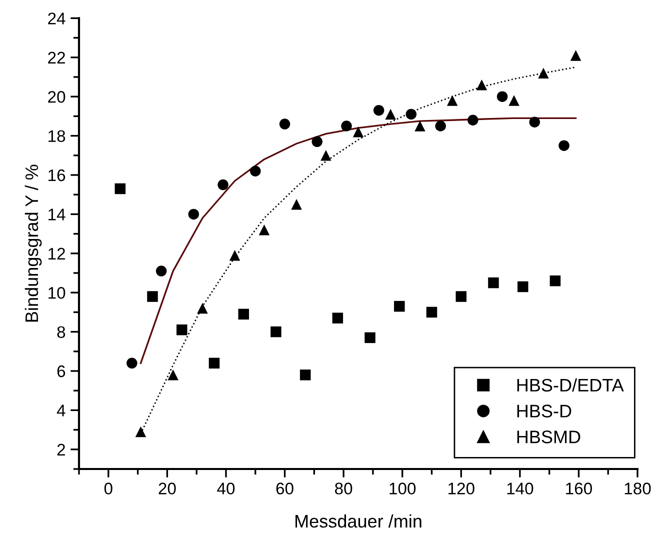  Describe the element at coordinates (57, 18) in the screenshot. I see `y-tick-label: 24` at that location.